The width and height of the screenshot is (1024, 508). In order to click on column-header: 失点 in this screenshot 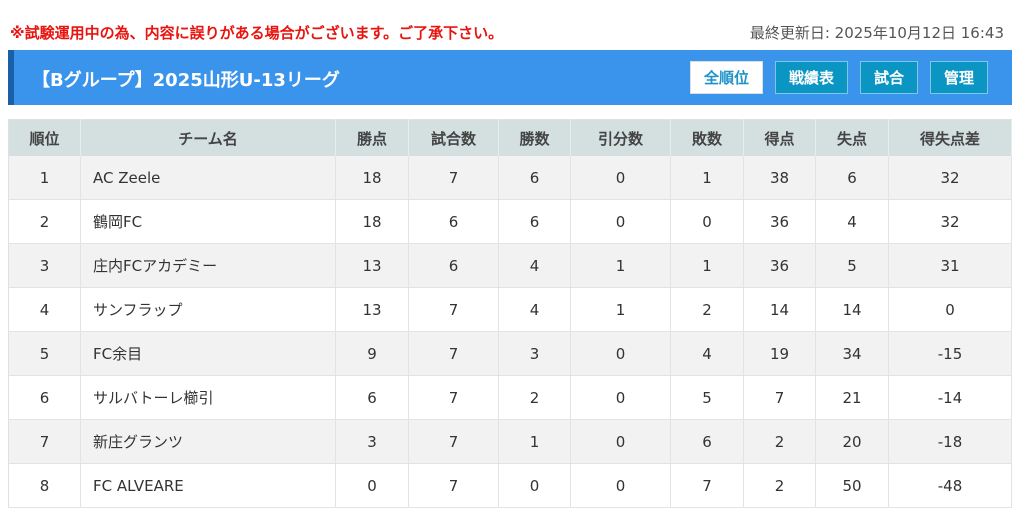, I will do `click(852, 137)`.